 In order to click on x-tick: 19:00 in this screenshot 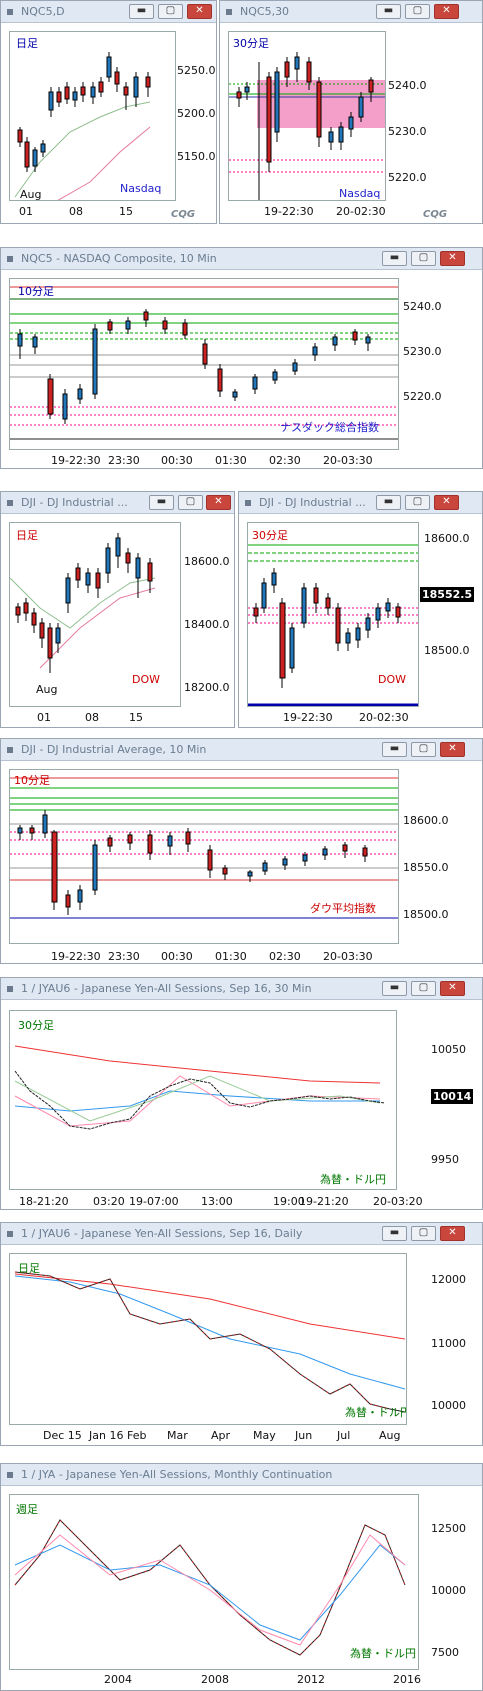, I will do `click(289, 1201)`.